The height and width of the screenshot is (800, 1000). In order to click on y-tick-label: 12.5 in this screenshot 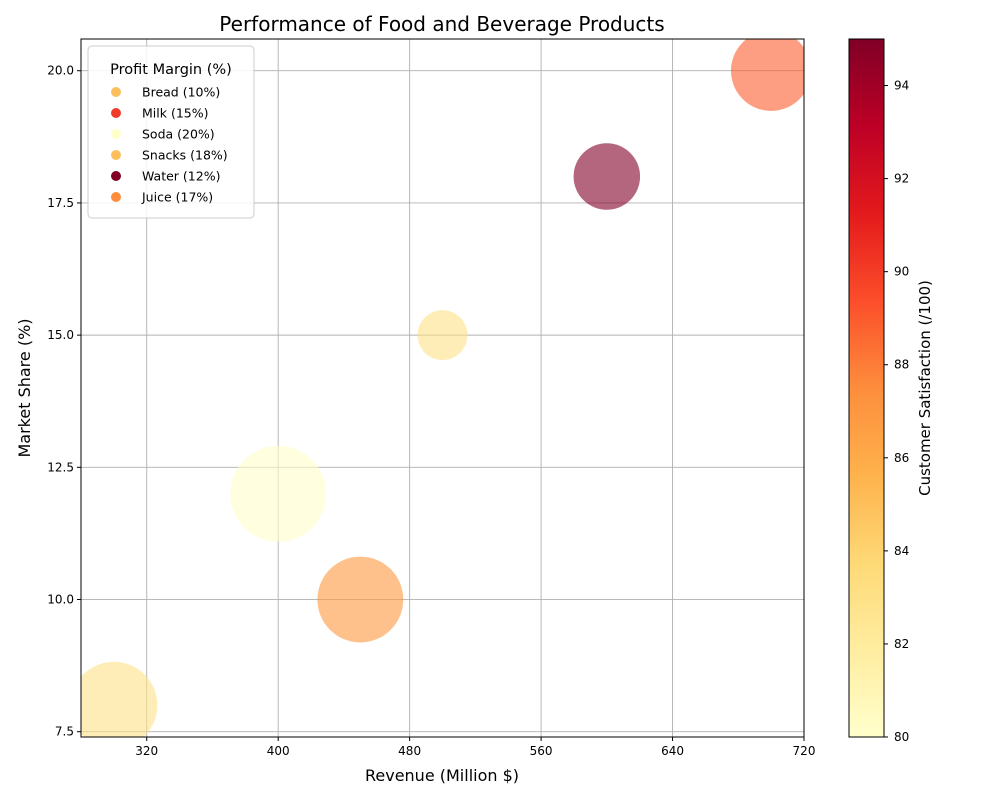, I will do `click(60, 467)`.